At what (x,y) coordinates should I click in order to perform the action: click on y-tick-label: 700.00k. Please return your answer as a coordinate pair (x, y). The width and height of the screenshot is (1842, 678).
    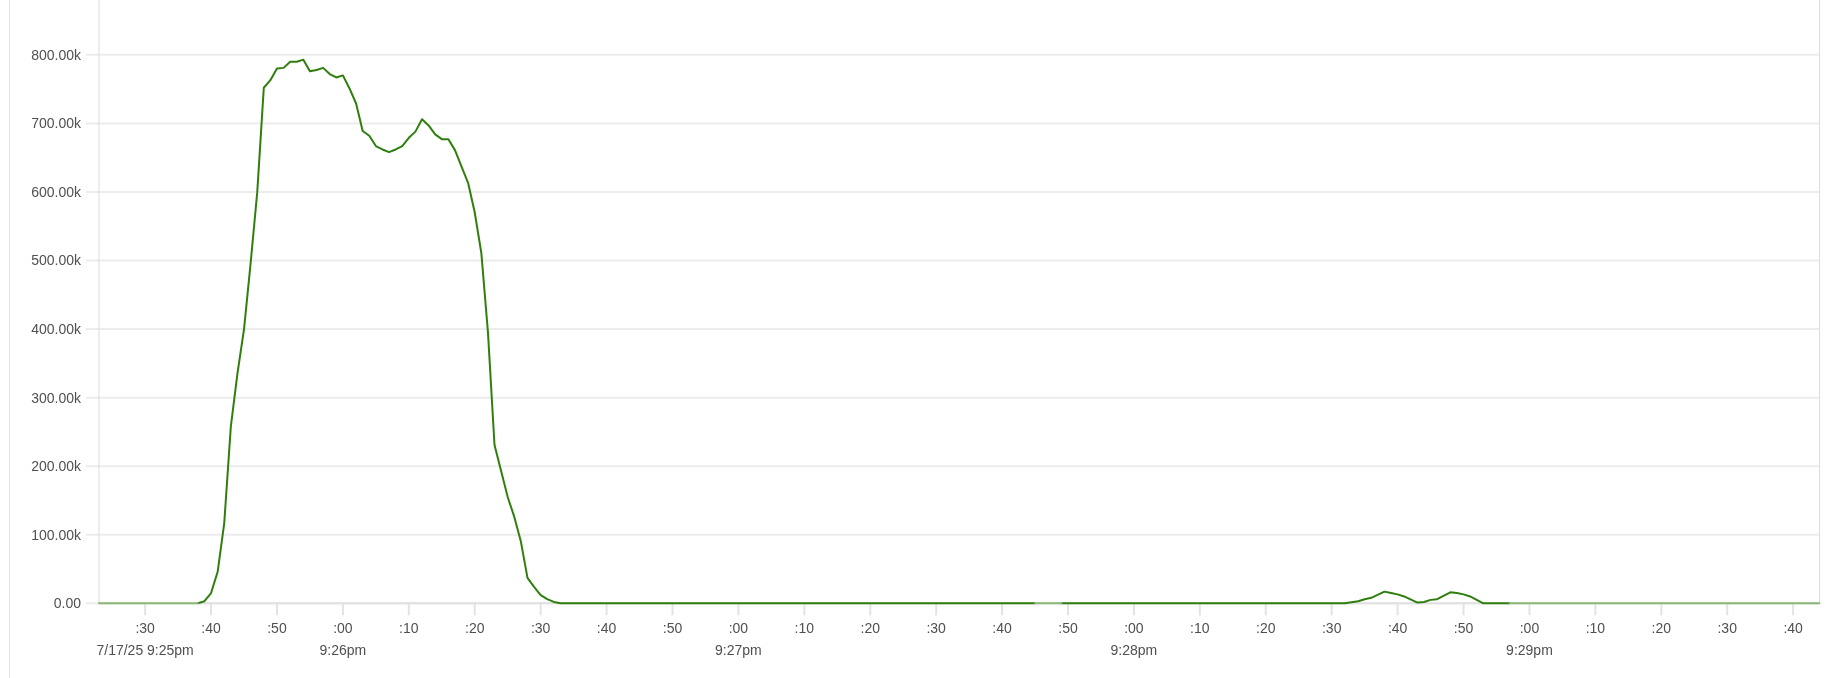
    Looking at the image, I should click on (56, 123).